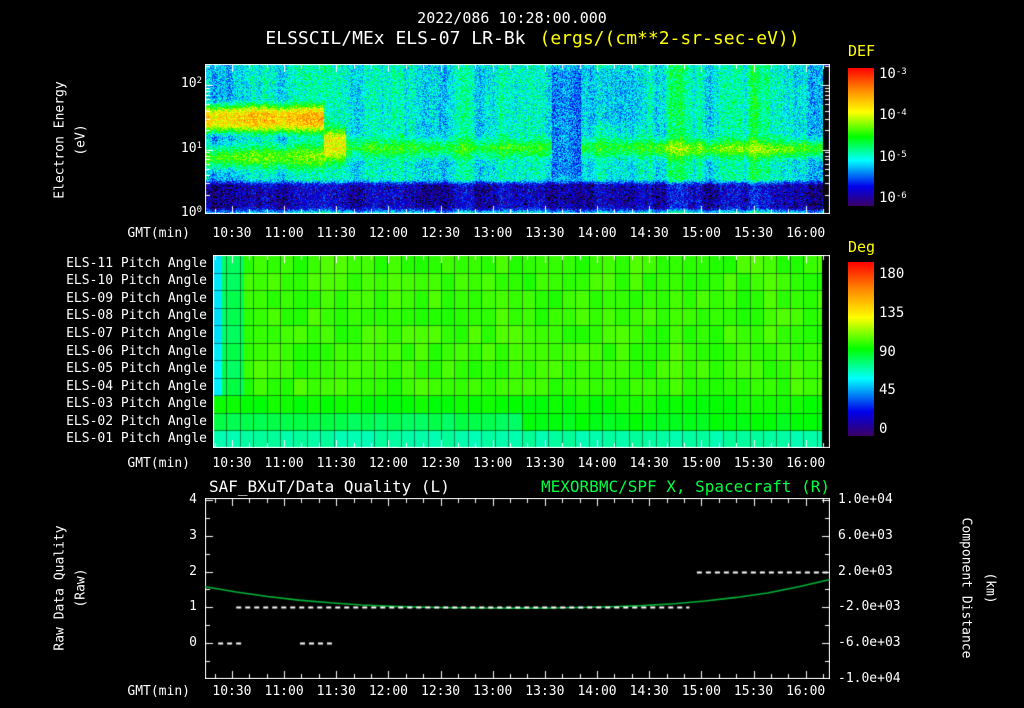 Image resolution: width=1024 pixels, height=708 pixels. What do you see at coordinates (136, 281) in the screenshot?
I see `pitch-row-label: ELS-10 Pitch Angle` at bounding box center [136, 281].